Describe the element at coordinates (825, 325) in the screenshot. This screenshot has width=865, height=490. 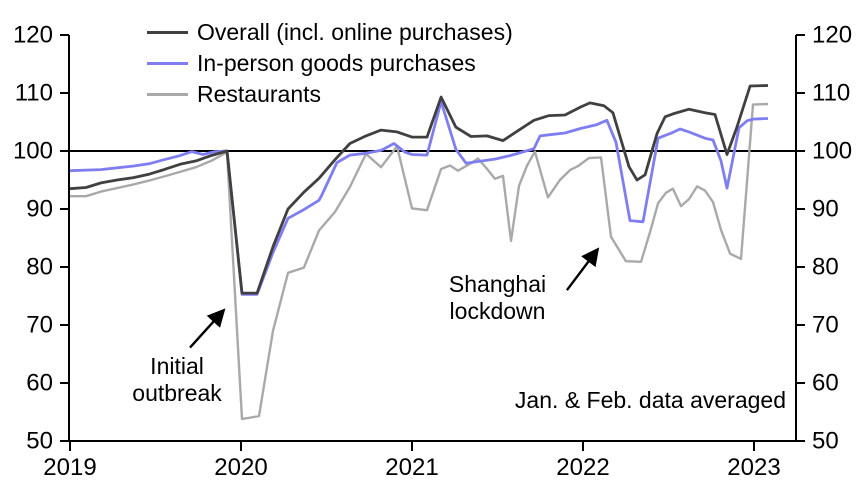
I see `y-tick-label-right: 70` at that location.